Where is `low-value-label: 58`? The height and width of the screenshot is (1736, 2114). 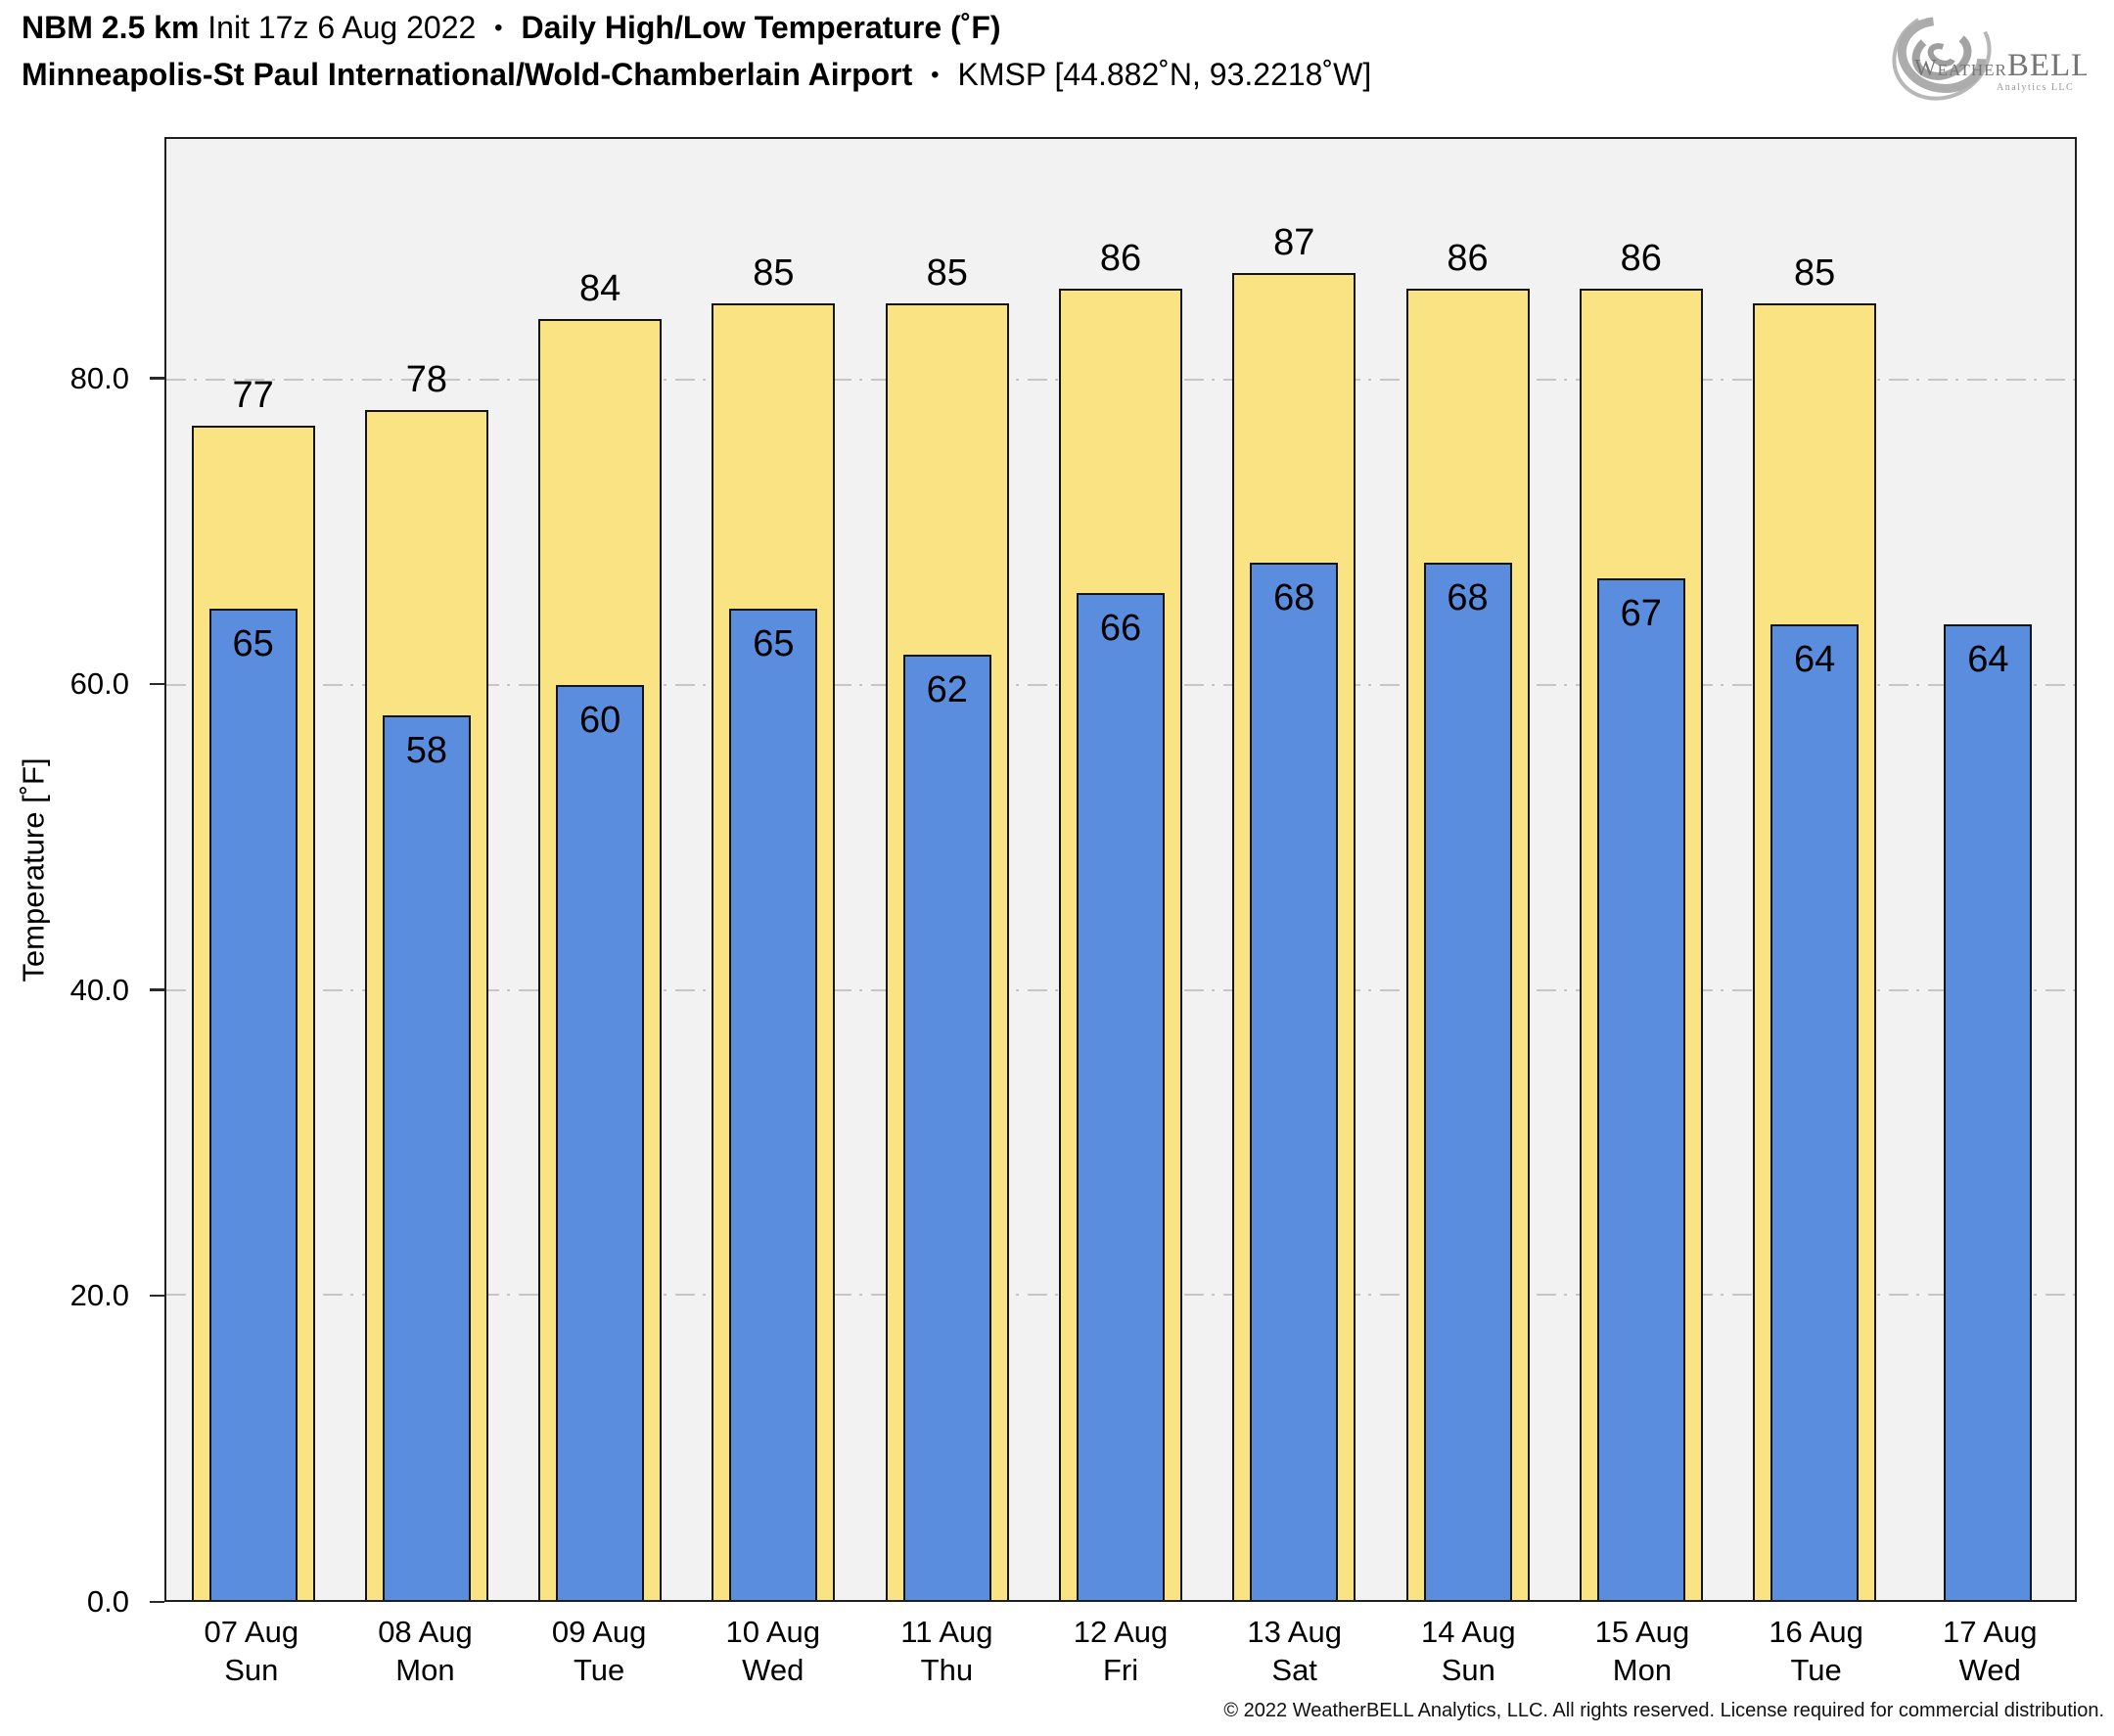
low-value-label: 58 is located at coordinates (426, 751).